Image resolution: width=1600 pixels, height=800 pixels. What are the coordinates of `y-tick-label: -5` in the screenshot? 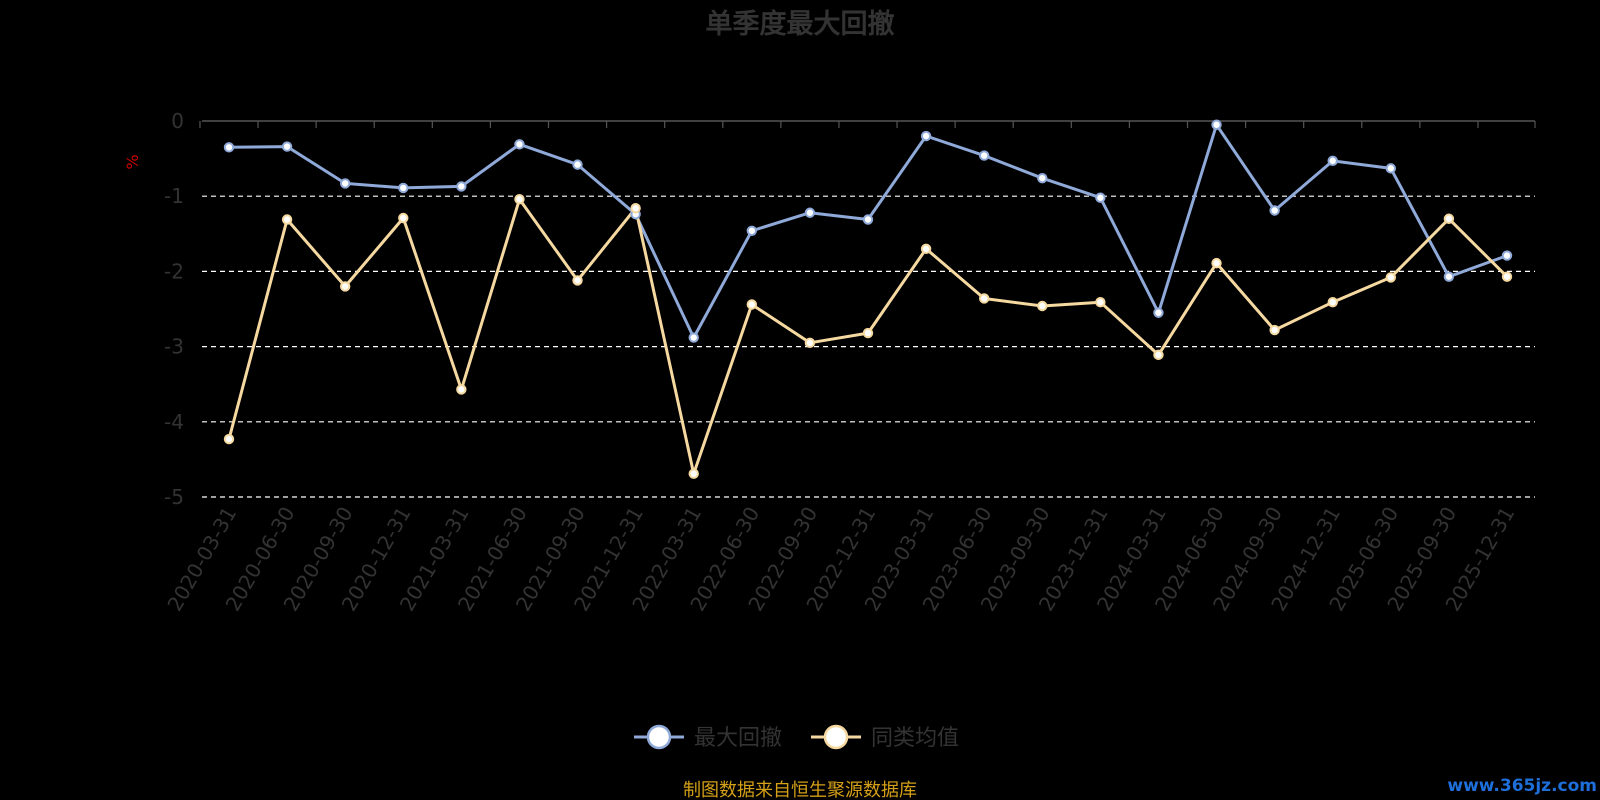 It's located at (174, 497).